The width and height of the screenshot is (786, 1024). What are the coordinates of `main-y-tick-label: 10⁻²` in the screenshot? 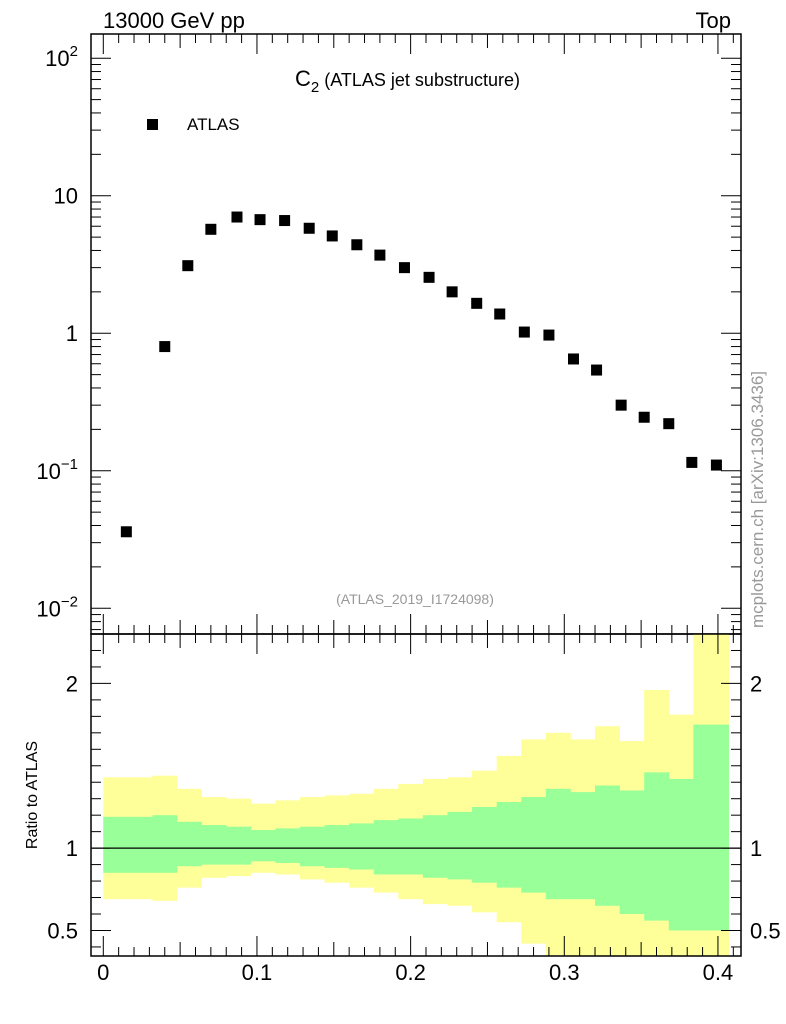 It's located at (57, 607).